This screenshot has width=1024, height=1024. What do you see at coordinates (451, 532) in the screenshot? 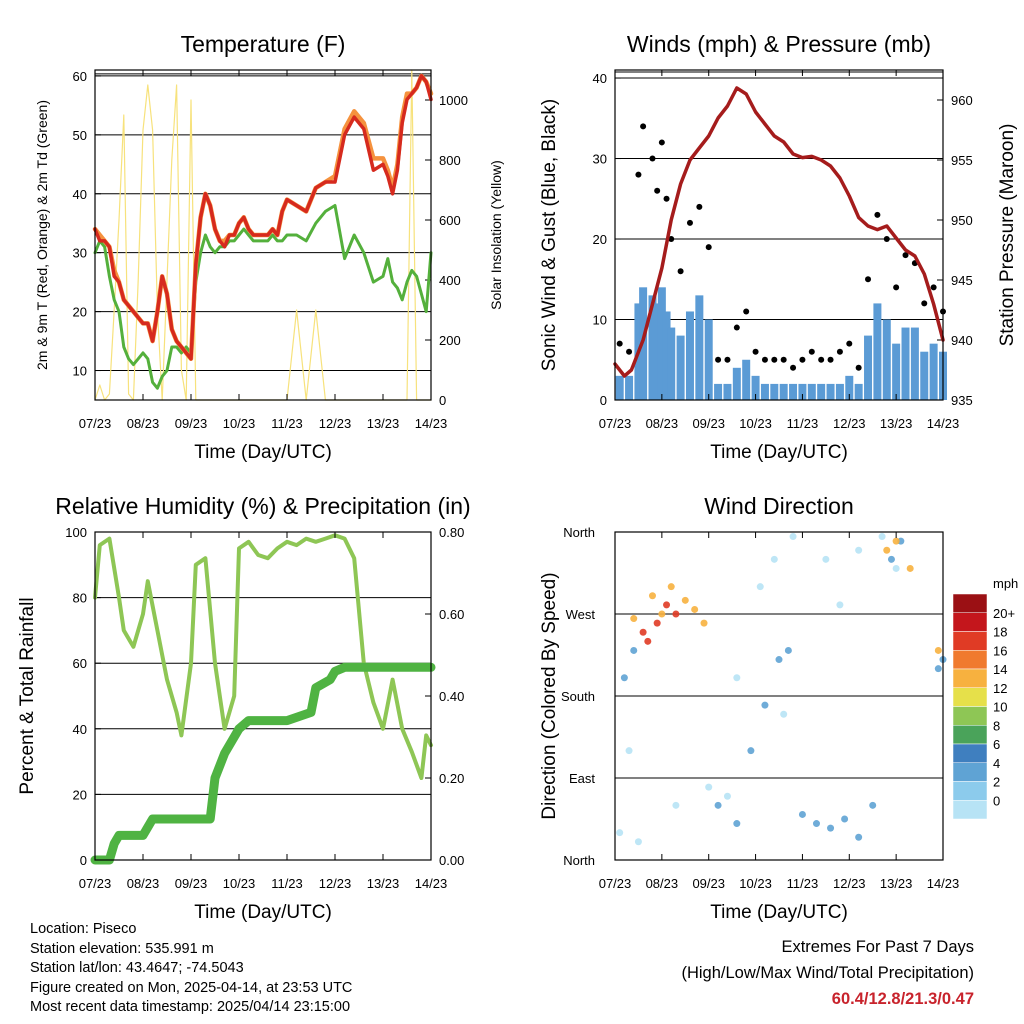
I see `rh-y2tick-label: 0.80` at bounding box center [451, 532].